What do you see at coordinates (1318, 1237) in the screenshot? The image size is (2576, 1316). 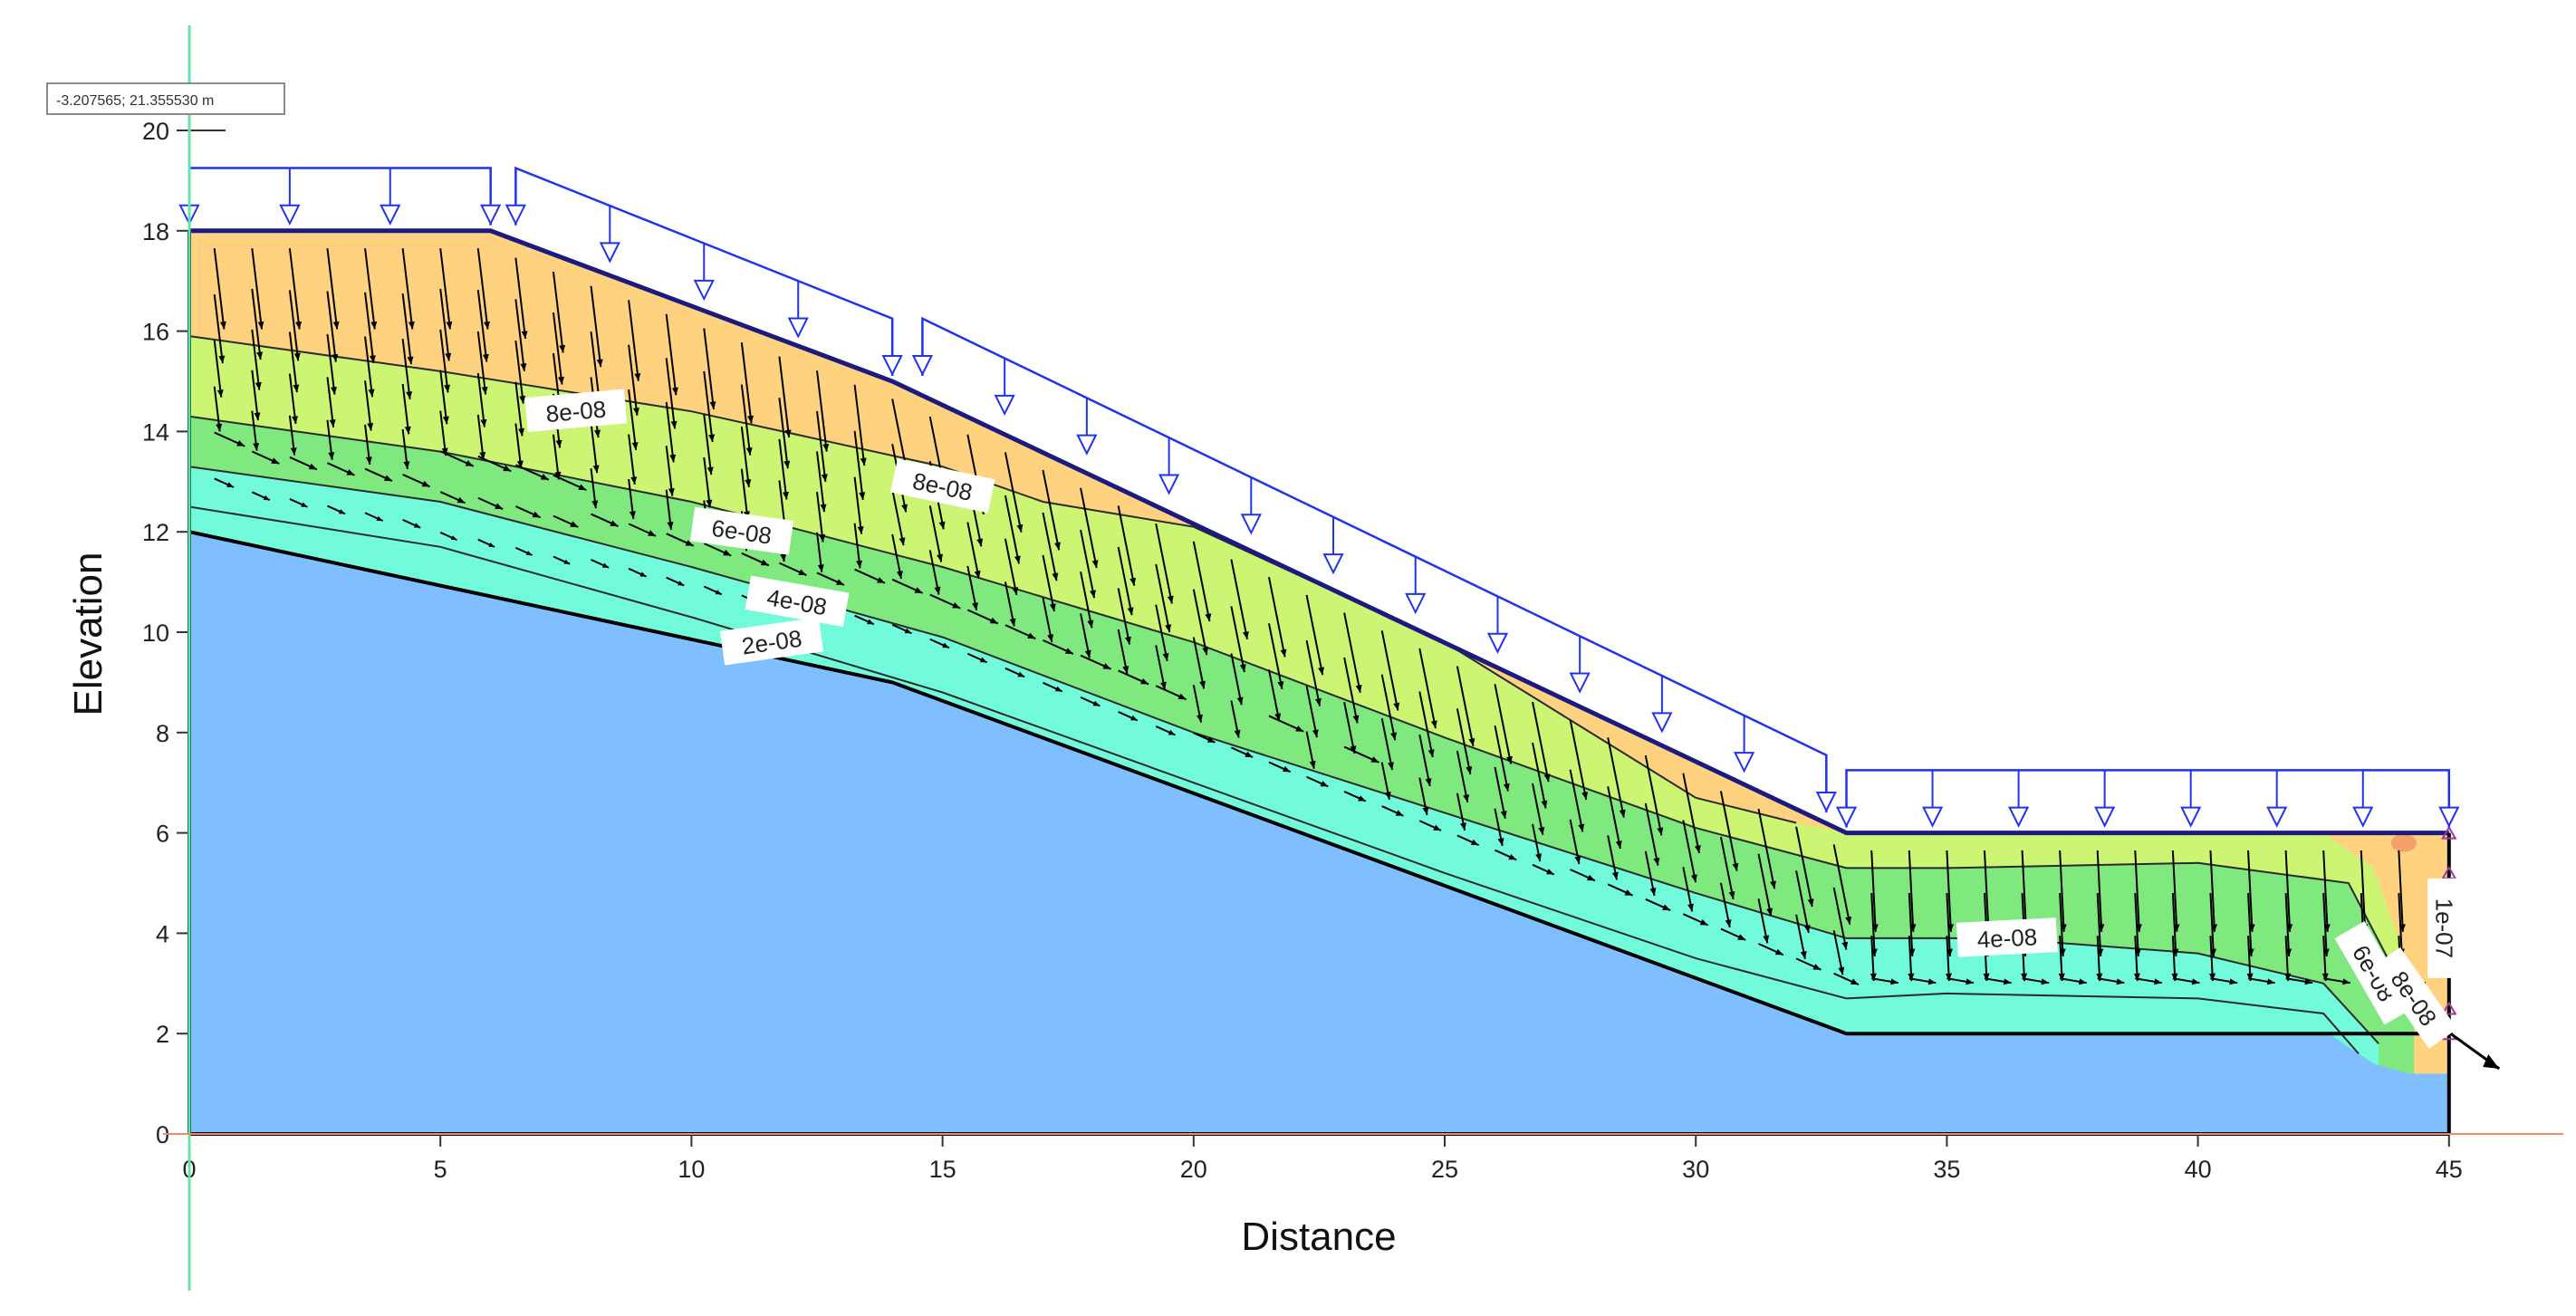 I see `x-axis-title: Distance` at bounding box center [1318, 1237].